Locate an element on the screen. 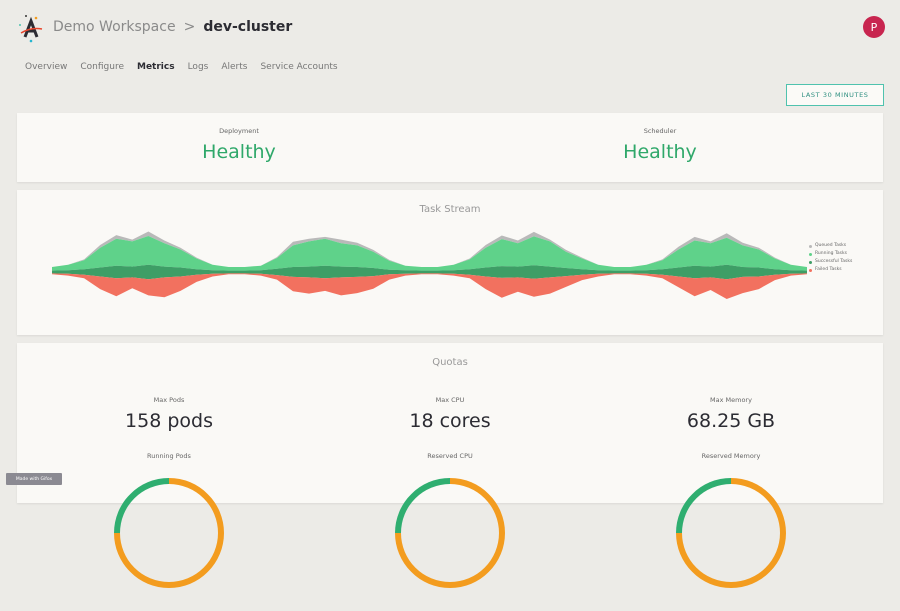 Image resolution: width=900 pixels, height=611 pixels. legend-item: Running Tasks is located at coordinates (830, 254).